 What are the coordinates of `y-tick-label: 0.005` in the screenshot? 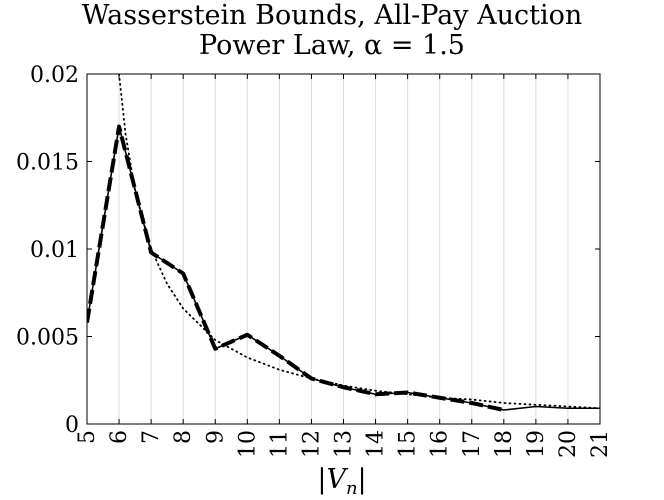 It's located at (47, 338).